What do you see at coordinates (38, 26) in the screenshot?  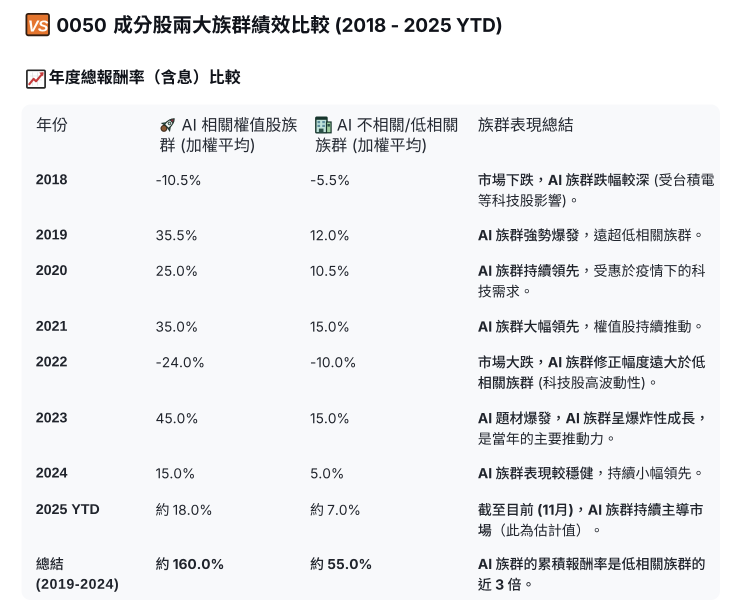 I see `svg-text: VS` at bounding box center [38, 26].